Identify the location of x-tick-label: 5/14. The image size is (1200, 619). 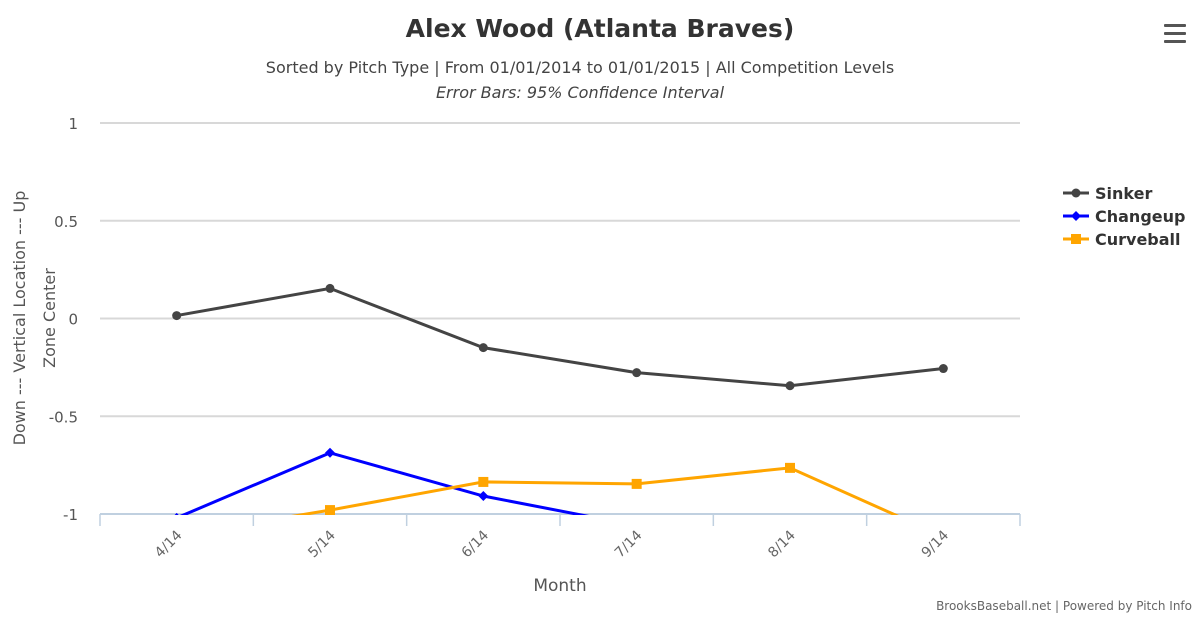
(322, 544).